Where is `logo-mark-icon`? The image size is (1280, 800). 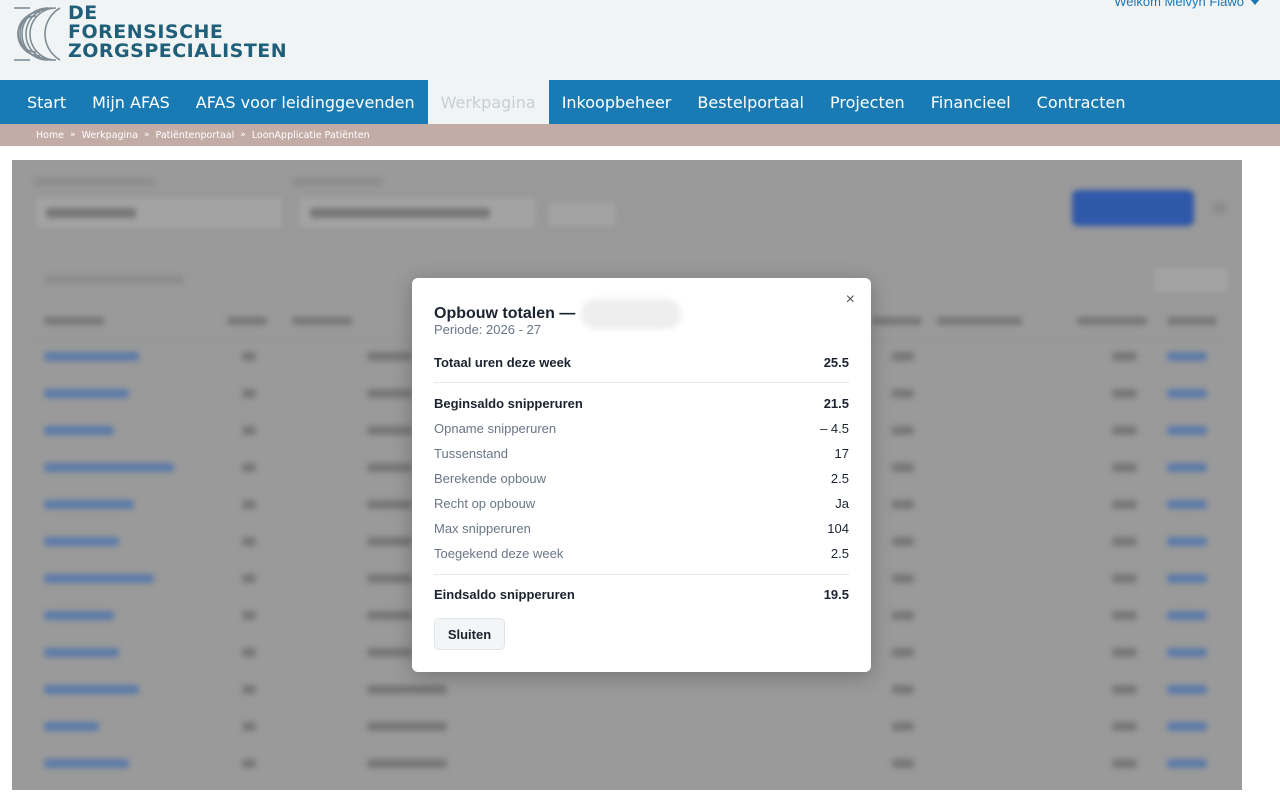
logo-mark-icon is located at coordinates (37, 34).